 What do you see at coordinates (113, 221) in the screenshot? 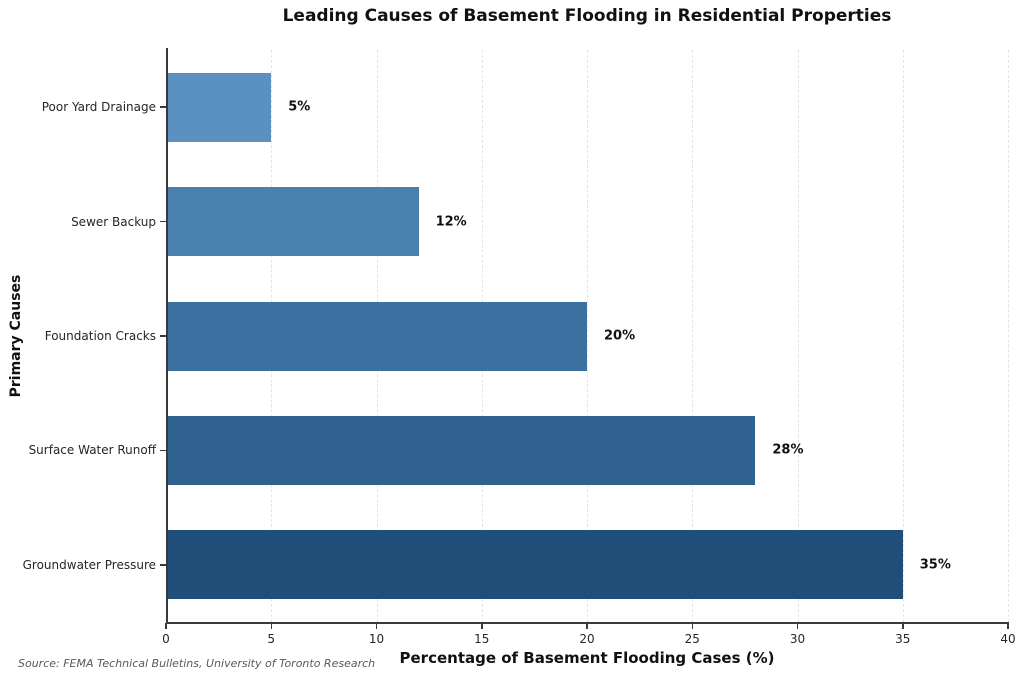
I see `category-label: Sewer Backup` at bounding box center [113, 221].